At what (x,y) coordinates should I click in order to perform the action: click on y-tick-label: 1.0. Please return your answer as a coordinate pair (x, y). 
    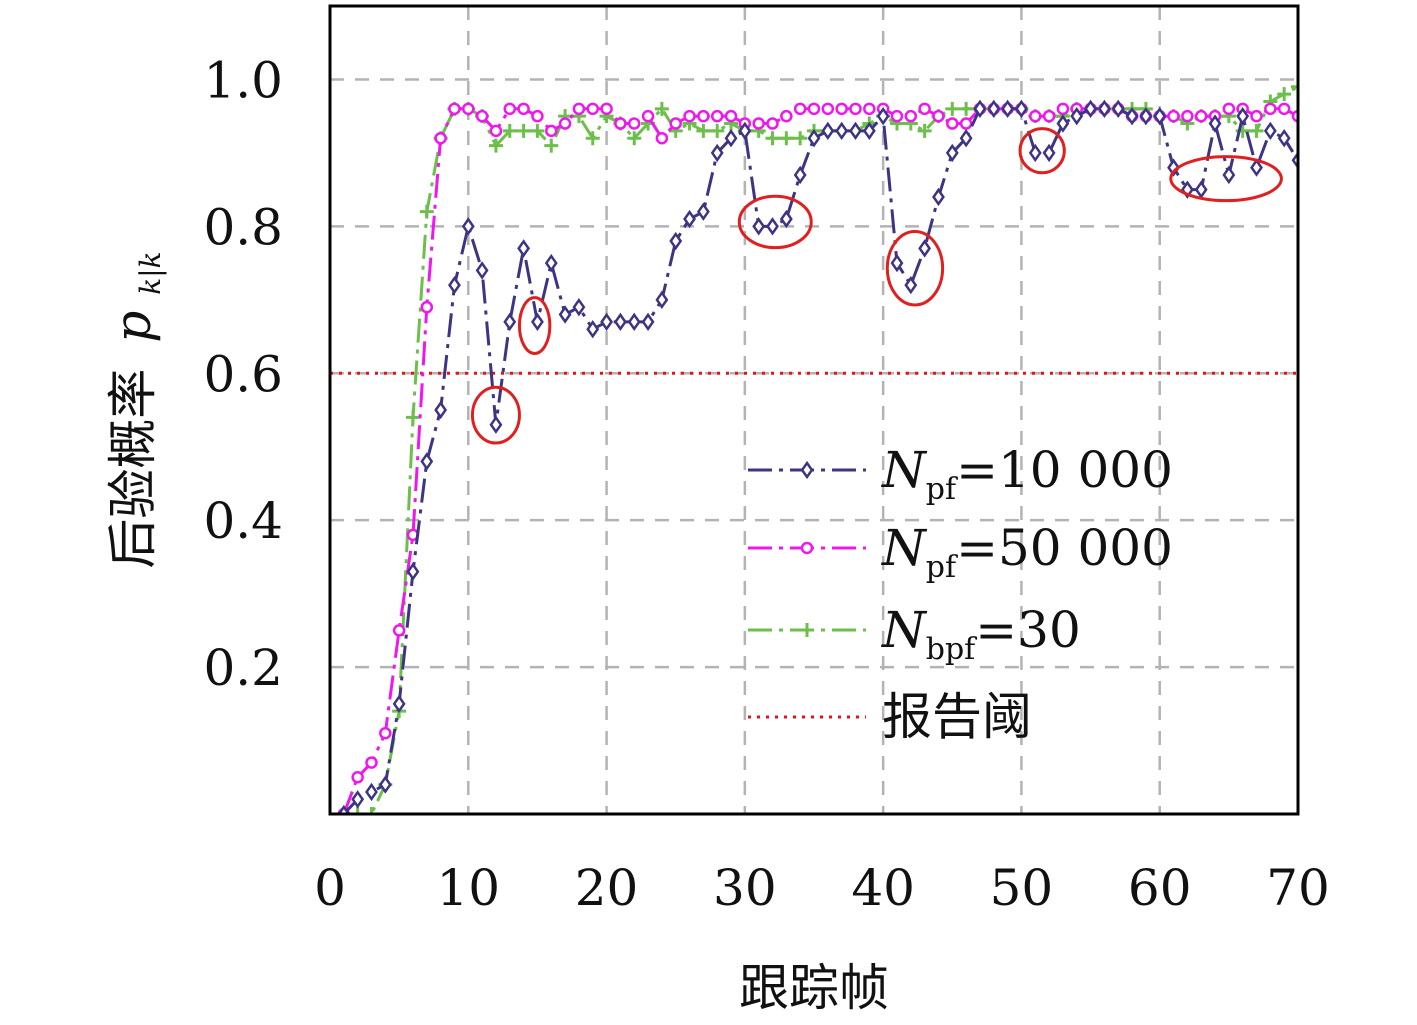
    Looking at the image, I should click on (243, 80).